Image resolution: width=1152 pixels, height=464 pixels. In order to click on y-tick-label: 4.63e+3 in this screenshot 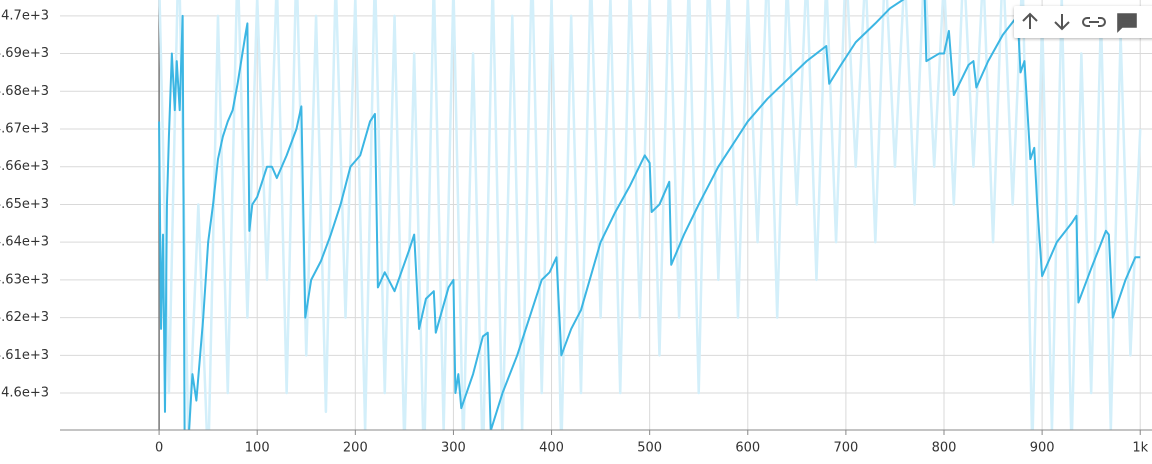, I will do `click(24, 279)`.